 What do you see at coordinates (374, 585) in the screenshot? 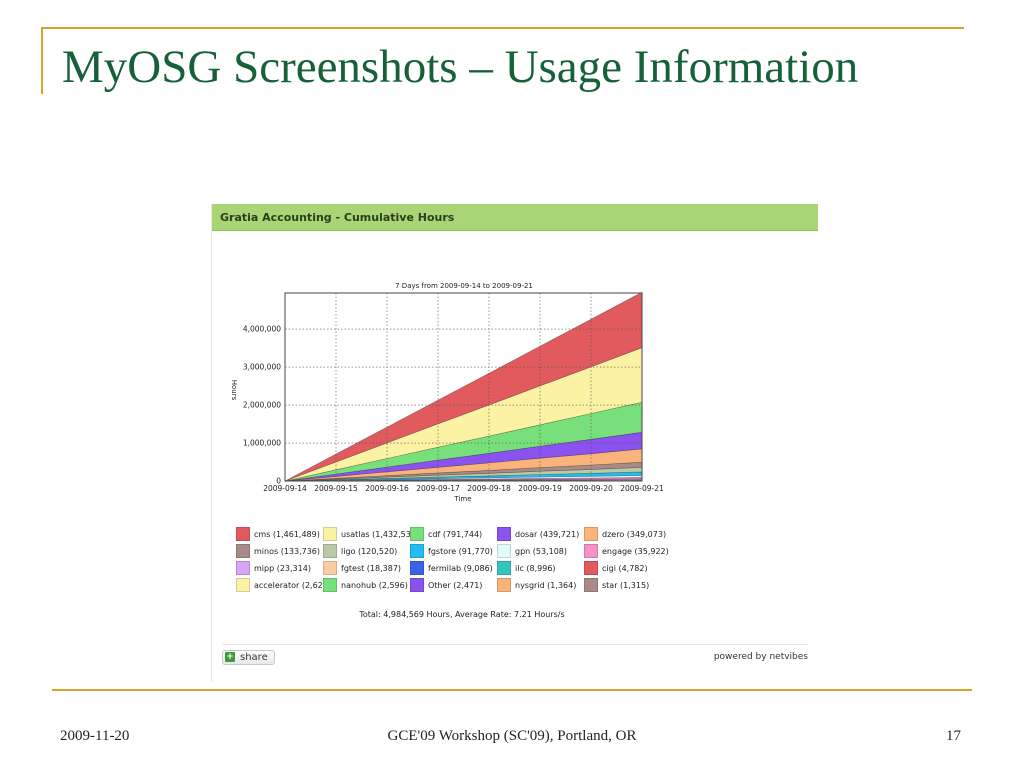
I see `legend-label: nanohub (2,596)` at bounding box center [374, 585].